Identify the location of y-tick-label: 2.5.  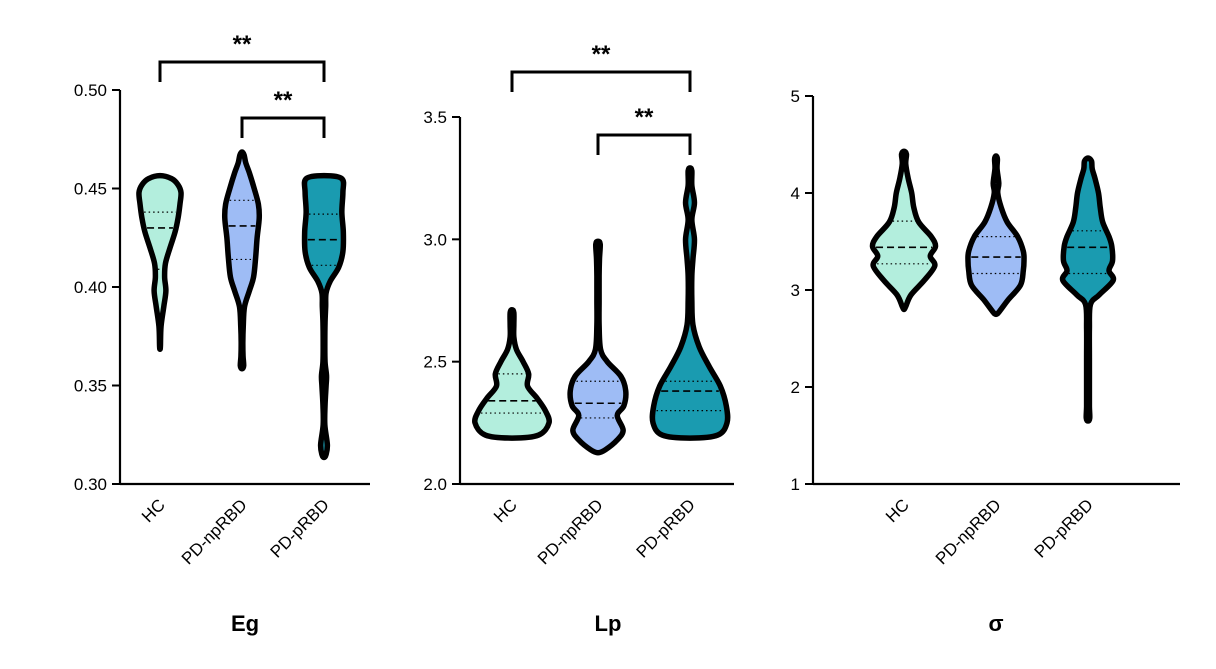
(435, 362).